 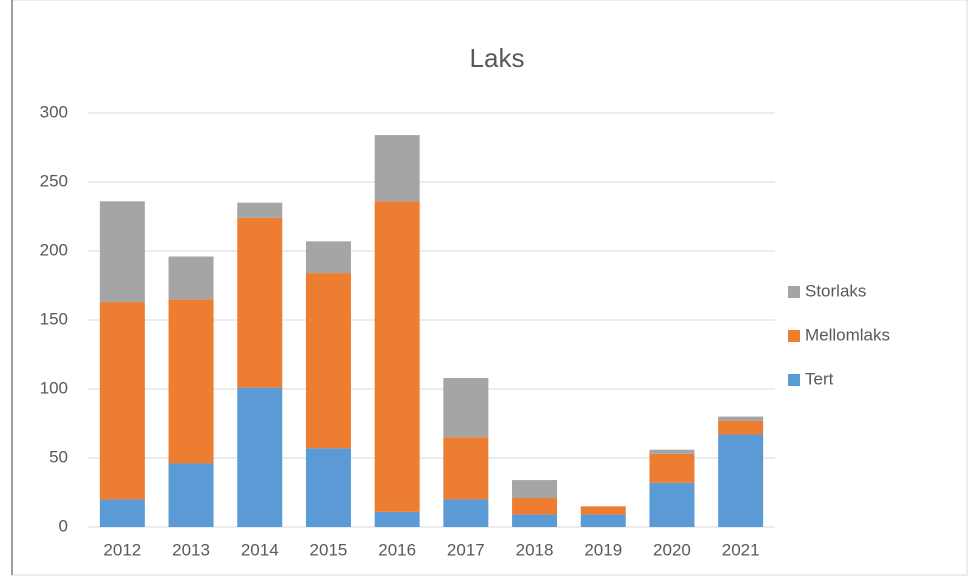 What do you see at coordinates (191, 549) in the screenshot?
I see `x-tick-label: 2013` at bounding box center [191, 549].